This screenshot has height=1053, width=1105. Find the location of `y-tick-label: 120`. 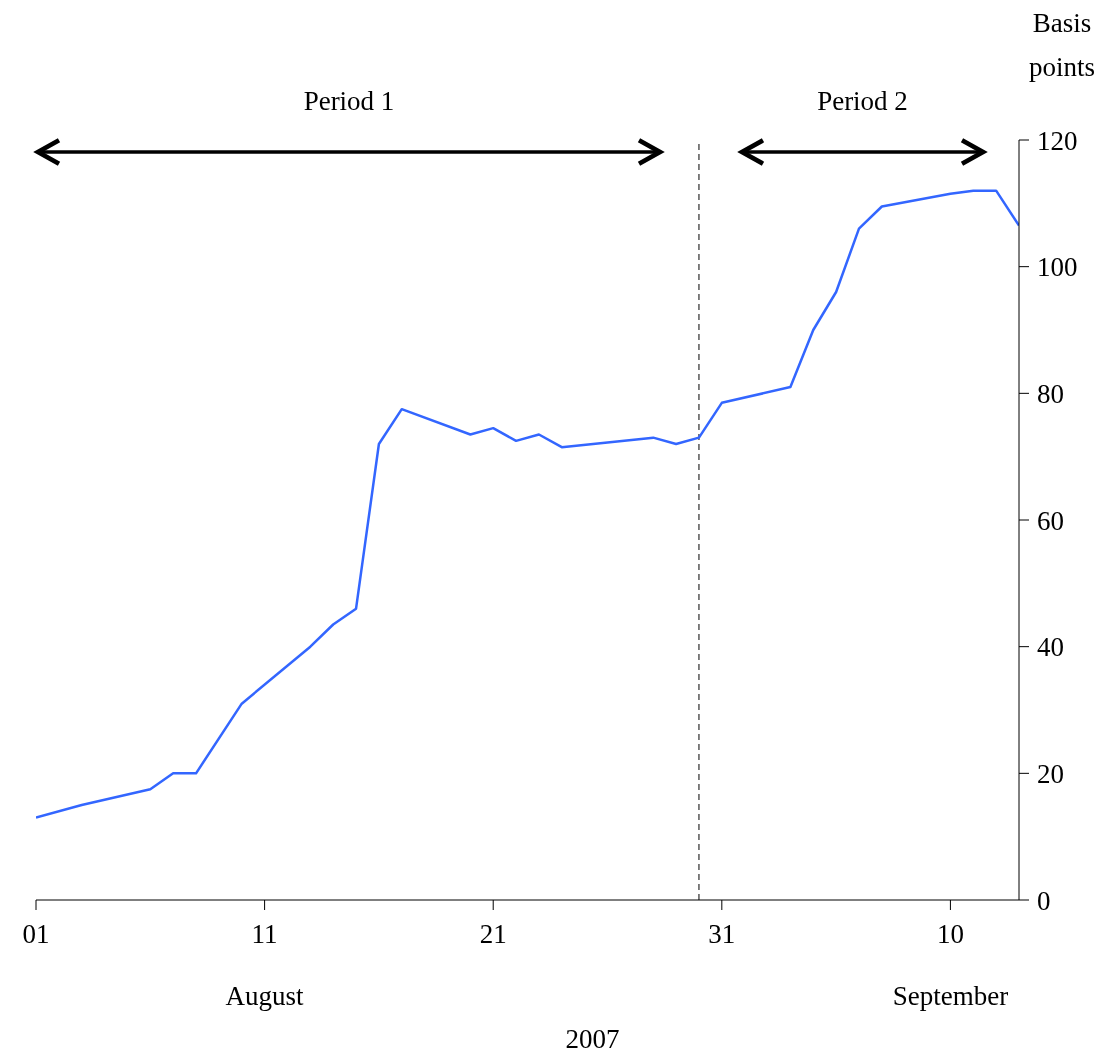

y-tick-label: 120 is located at coordinates (1057, 140).